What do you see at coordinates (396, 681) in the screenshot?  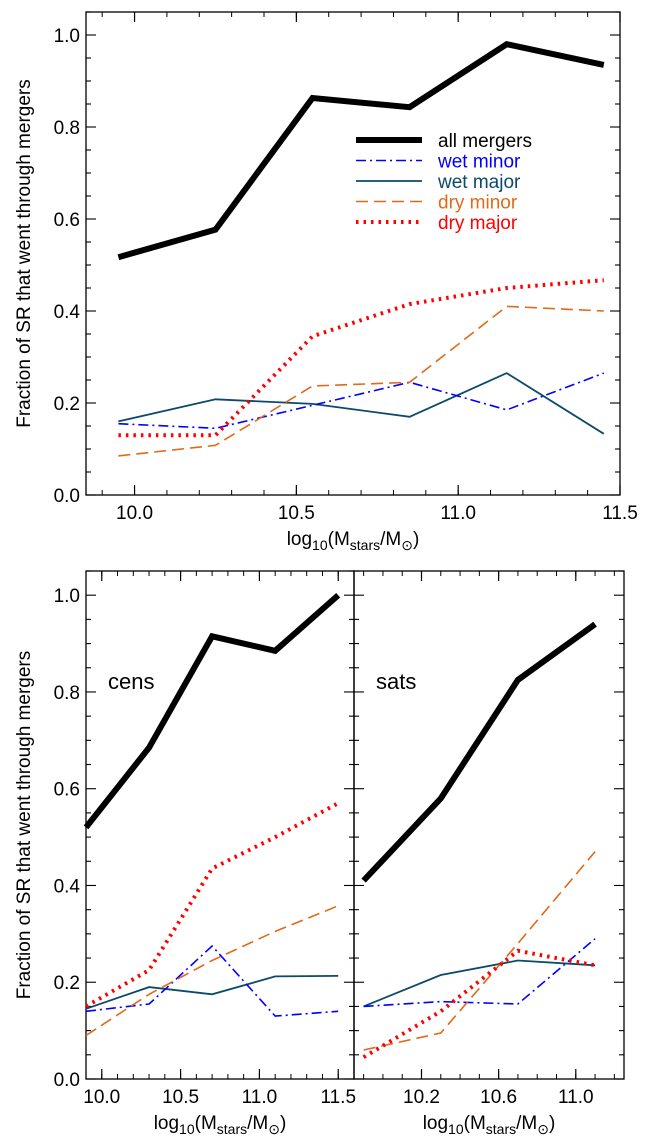 I see `panel-label-sats: sats` at bounding box center [396, 681].